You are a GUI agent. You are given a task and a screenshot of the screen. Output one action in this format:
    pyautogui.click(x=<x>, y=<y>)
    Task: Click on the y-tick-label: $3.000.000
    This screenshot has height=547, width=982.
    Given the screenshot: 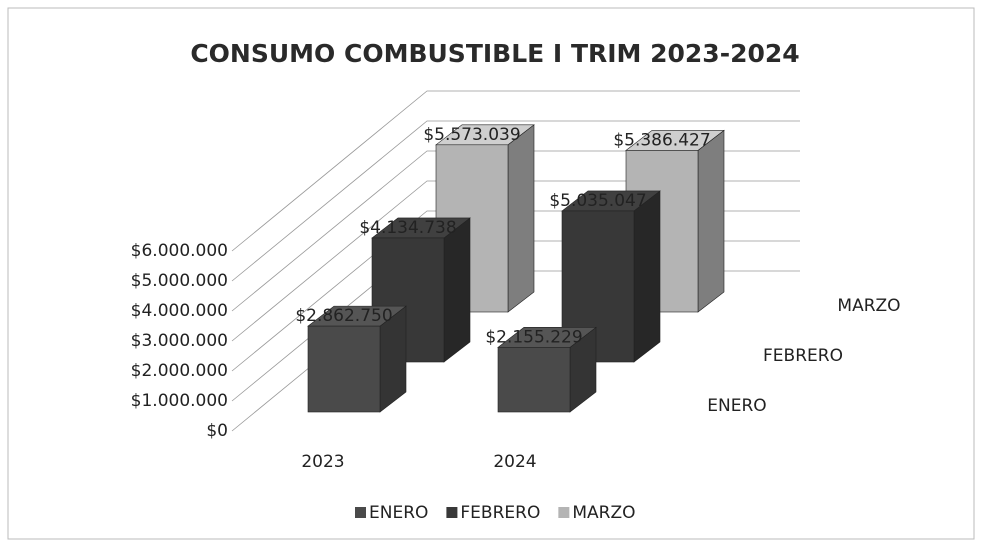 What is the action you would take?
    pyautogui.click(x=179, y=341)
    